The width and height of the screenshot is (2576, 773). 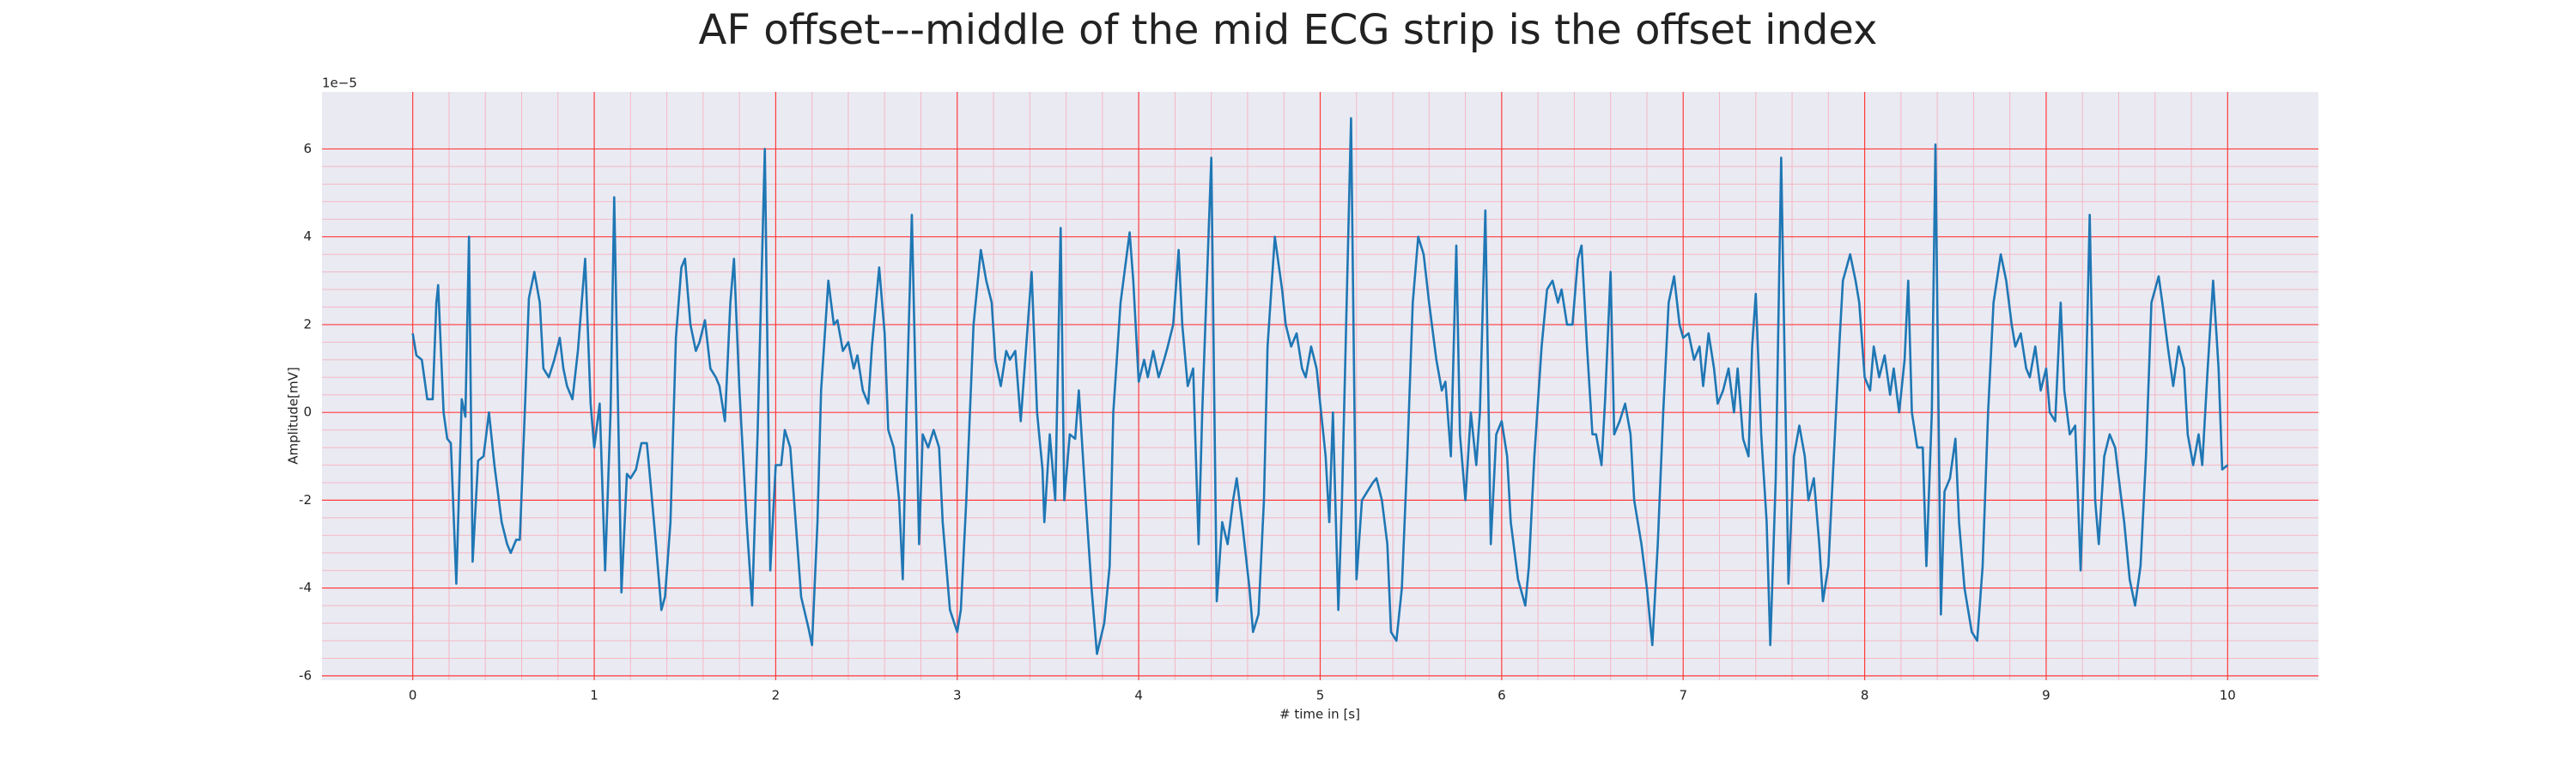 I want to click on y-axis-label: Amplitude[mV], so click(x=293, y=415).